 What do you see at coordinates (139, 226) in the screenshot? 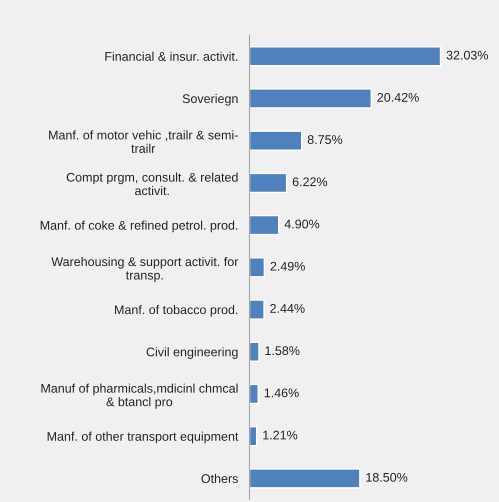
I see `y-tick-label: Manf. of coke & refined petrol. prod.` at bounding box center [139, 226].